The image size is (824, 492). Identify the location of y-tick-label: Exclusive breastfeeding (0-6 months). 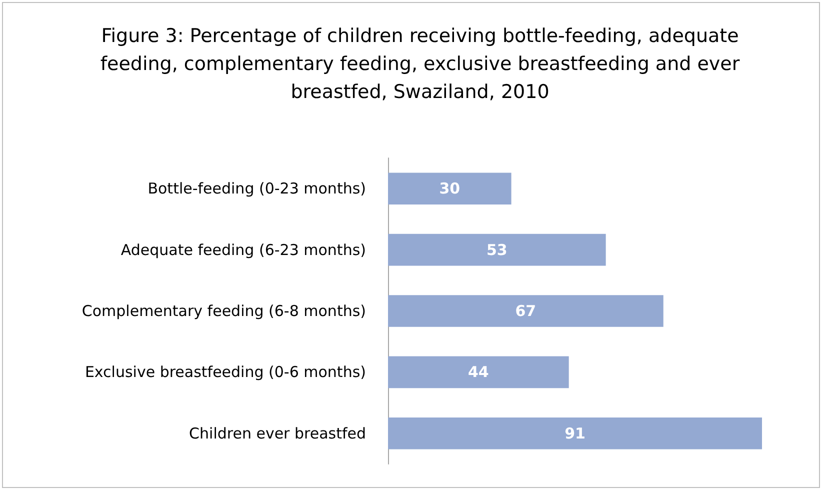
(225, 372).